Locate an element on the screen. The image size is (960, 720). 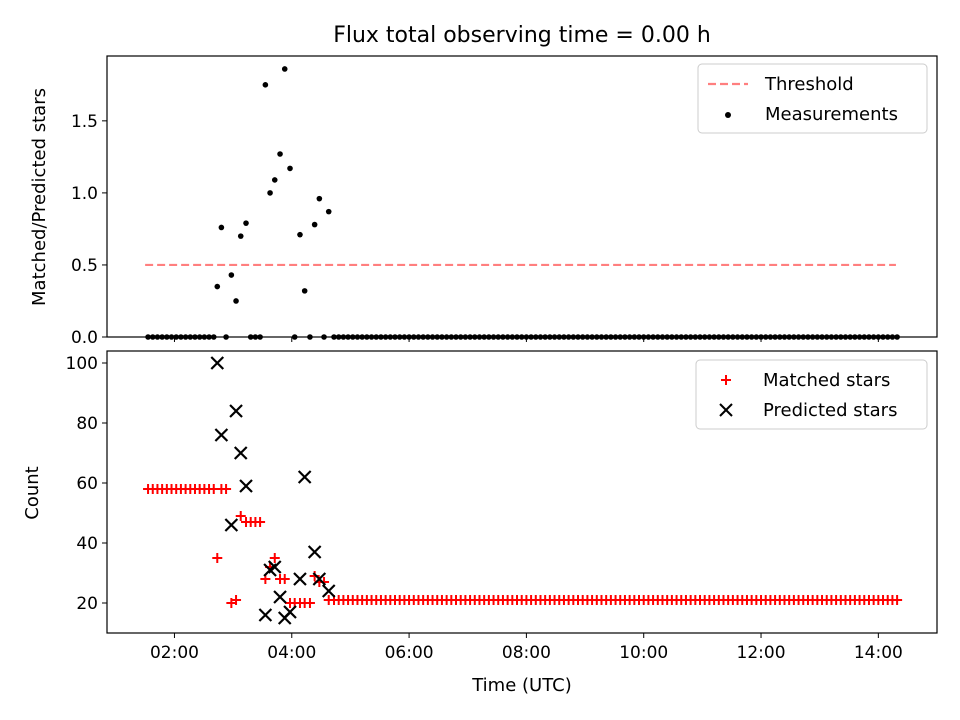
top-x-ticks is located at coordinates (526, 339).